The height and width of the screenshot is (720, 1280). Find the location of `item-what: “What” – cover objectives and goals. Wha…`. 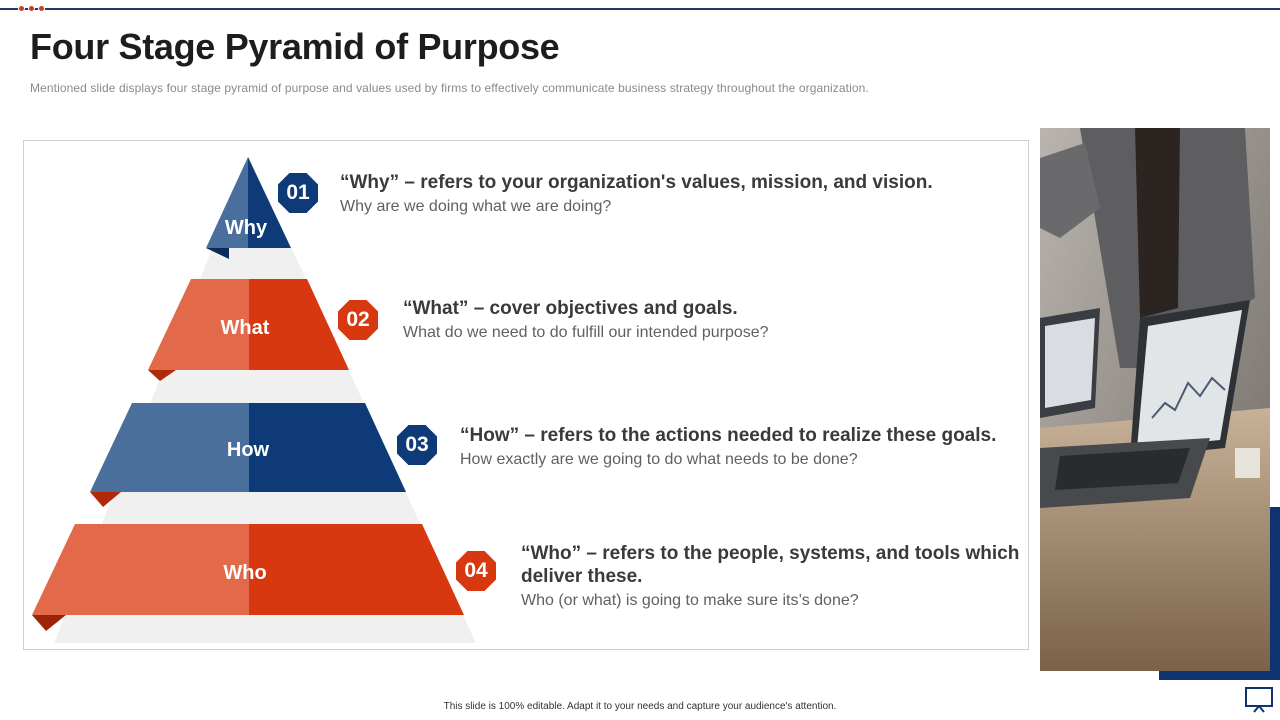

item-what: “What” – cover objectives and goals. Wha… is located at coordinates (693, 320).